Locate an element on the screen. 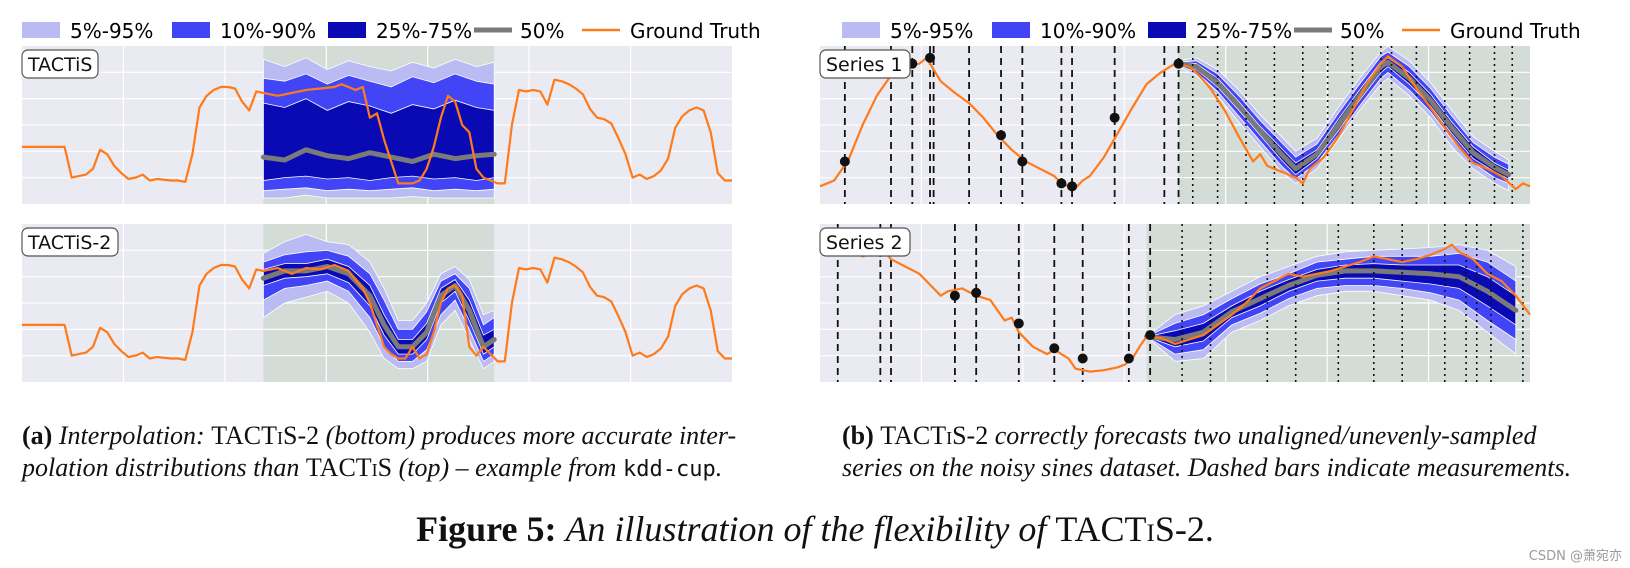  panel-tactis-2: TACTiS-2 is located at coordinates (376, 303).